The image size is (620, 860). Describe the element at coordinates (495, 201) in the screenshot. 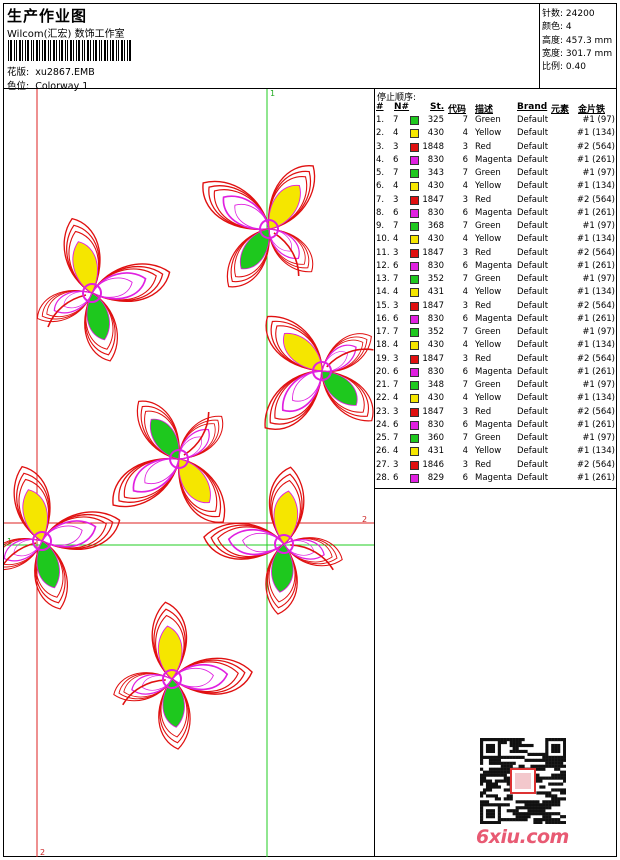

I see `table-row: 7. 3 1847 3 Red Default #2 (564)` at that location.